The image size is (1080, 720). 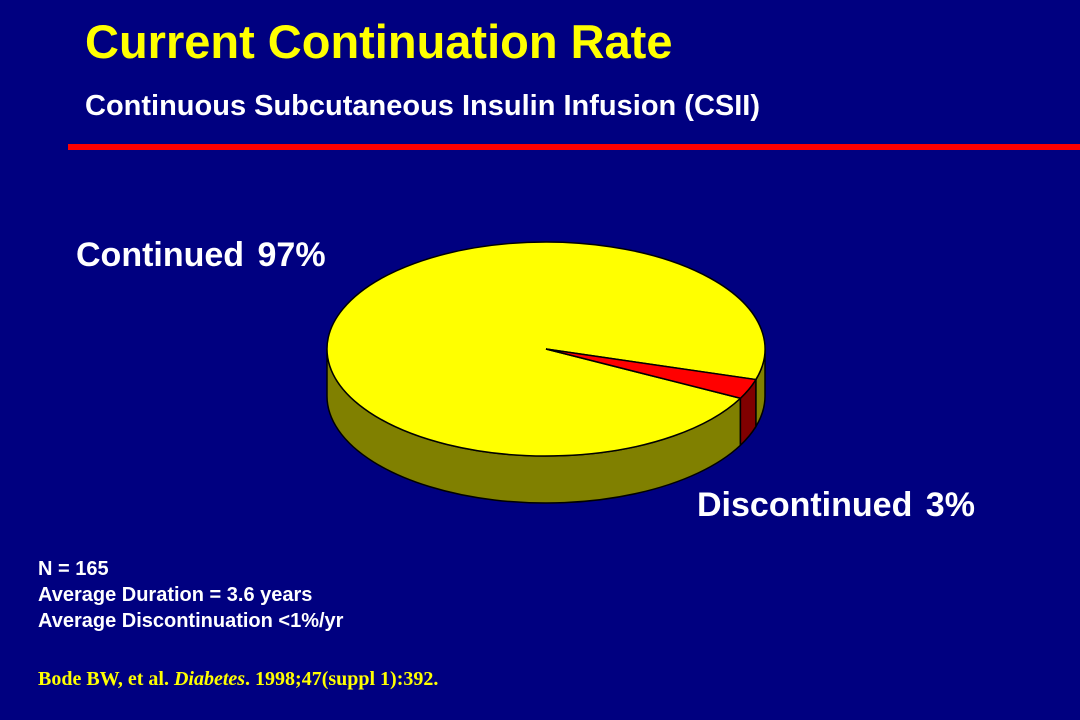 What do you see at coordinates (73, 569) in the screenshot?
I see `note-sample-size: N = 165` at bounding box center [73, 569].